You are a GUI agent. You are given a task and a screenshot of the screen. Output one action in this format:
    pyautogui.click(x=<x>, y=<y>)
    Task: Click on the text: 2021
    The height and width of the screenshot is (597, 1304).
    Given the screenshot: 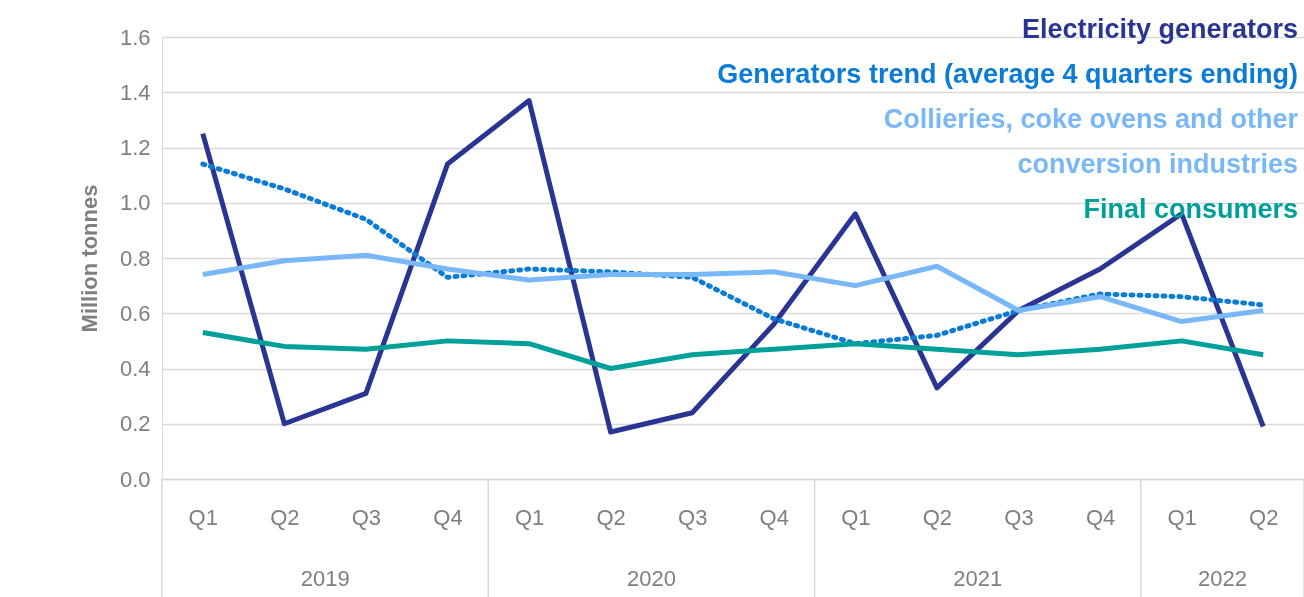 What is the action you would take?
    pyautogui.click(x=978, y=578)
    